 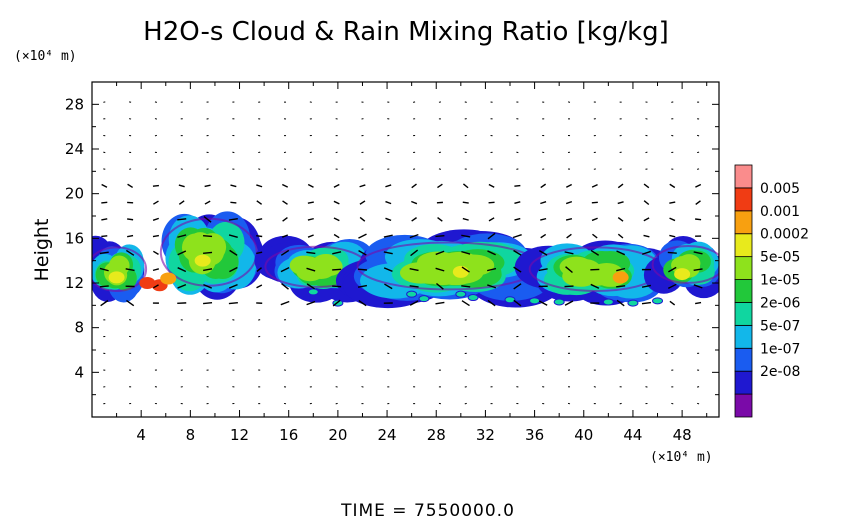 What do you see at coordinates (682, 435) in the screenshot?
I see `x-tick-label: 48` at bounding box center [682, 435].